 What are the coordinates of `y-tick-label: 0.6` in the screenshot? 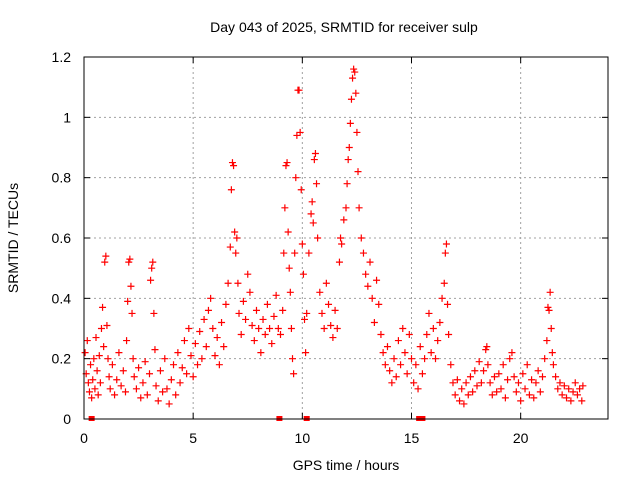 It's located at (62, 238).